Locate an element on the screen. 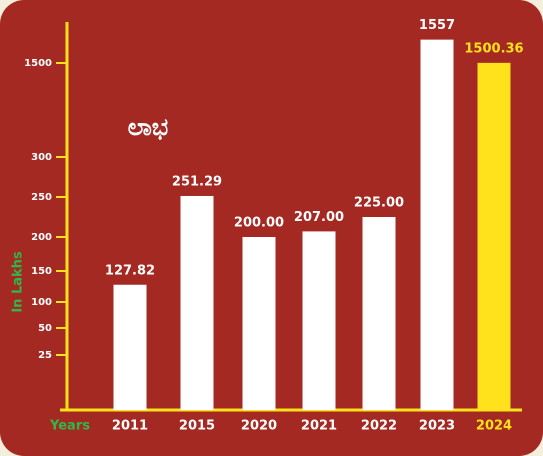 The width and height of the screenshot is (543, 456). x-tick-label: 2011 is located at coordinates (130, 426).